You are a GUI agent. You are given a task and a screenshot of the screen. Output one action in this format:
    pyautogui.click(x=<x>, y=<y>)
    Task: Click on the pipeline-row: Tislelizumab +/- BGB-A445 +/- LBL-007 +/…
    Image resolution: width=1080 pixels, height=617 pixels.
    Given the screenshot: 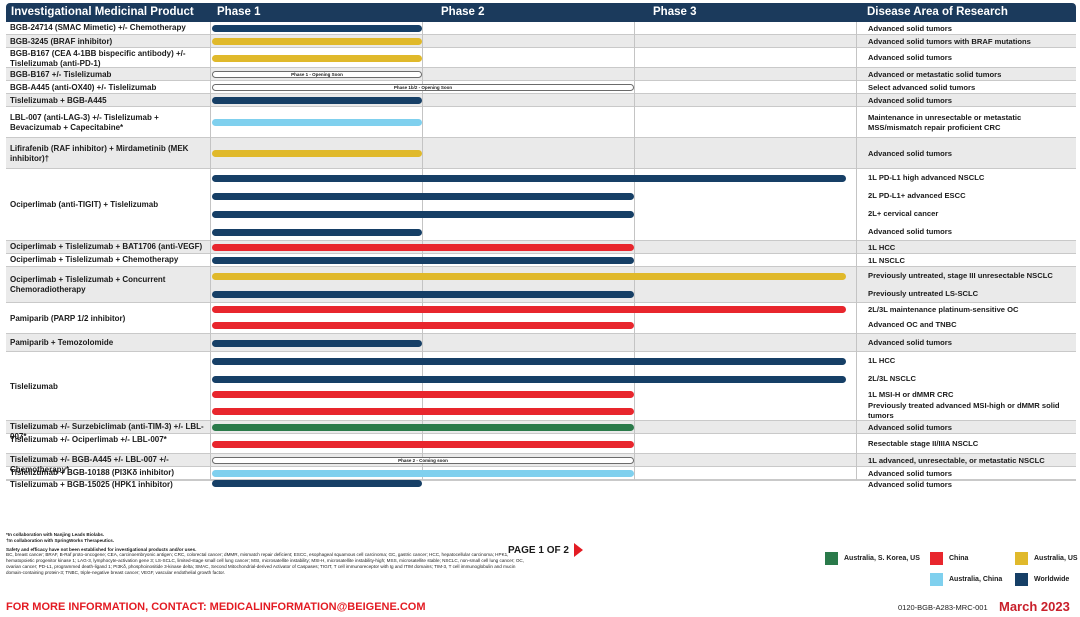 What is the action you would take?
    pyautogui.click(x=541, y=464)
    